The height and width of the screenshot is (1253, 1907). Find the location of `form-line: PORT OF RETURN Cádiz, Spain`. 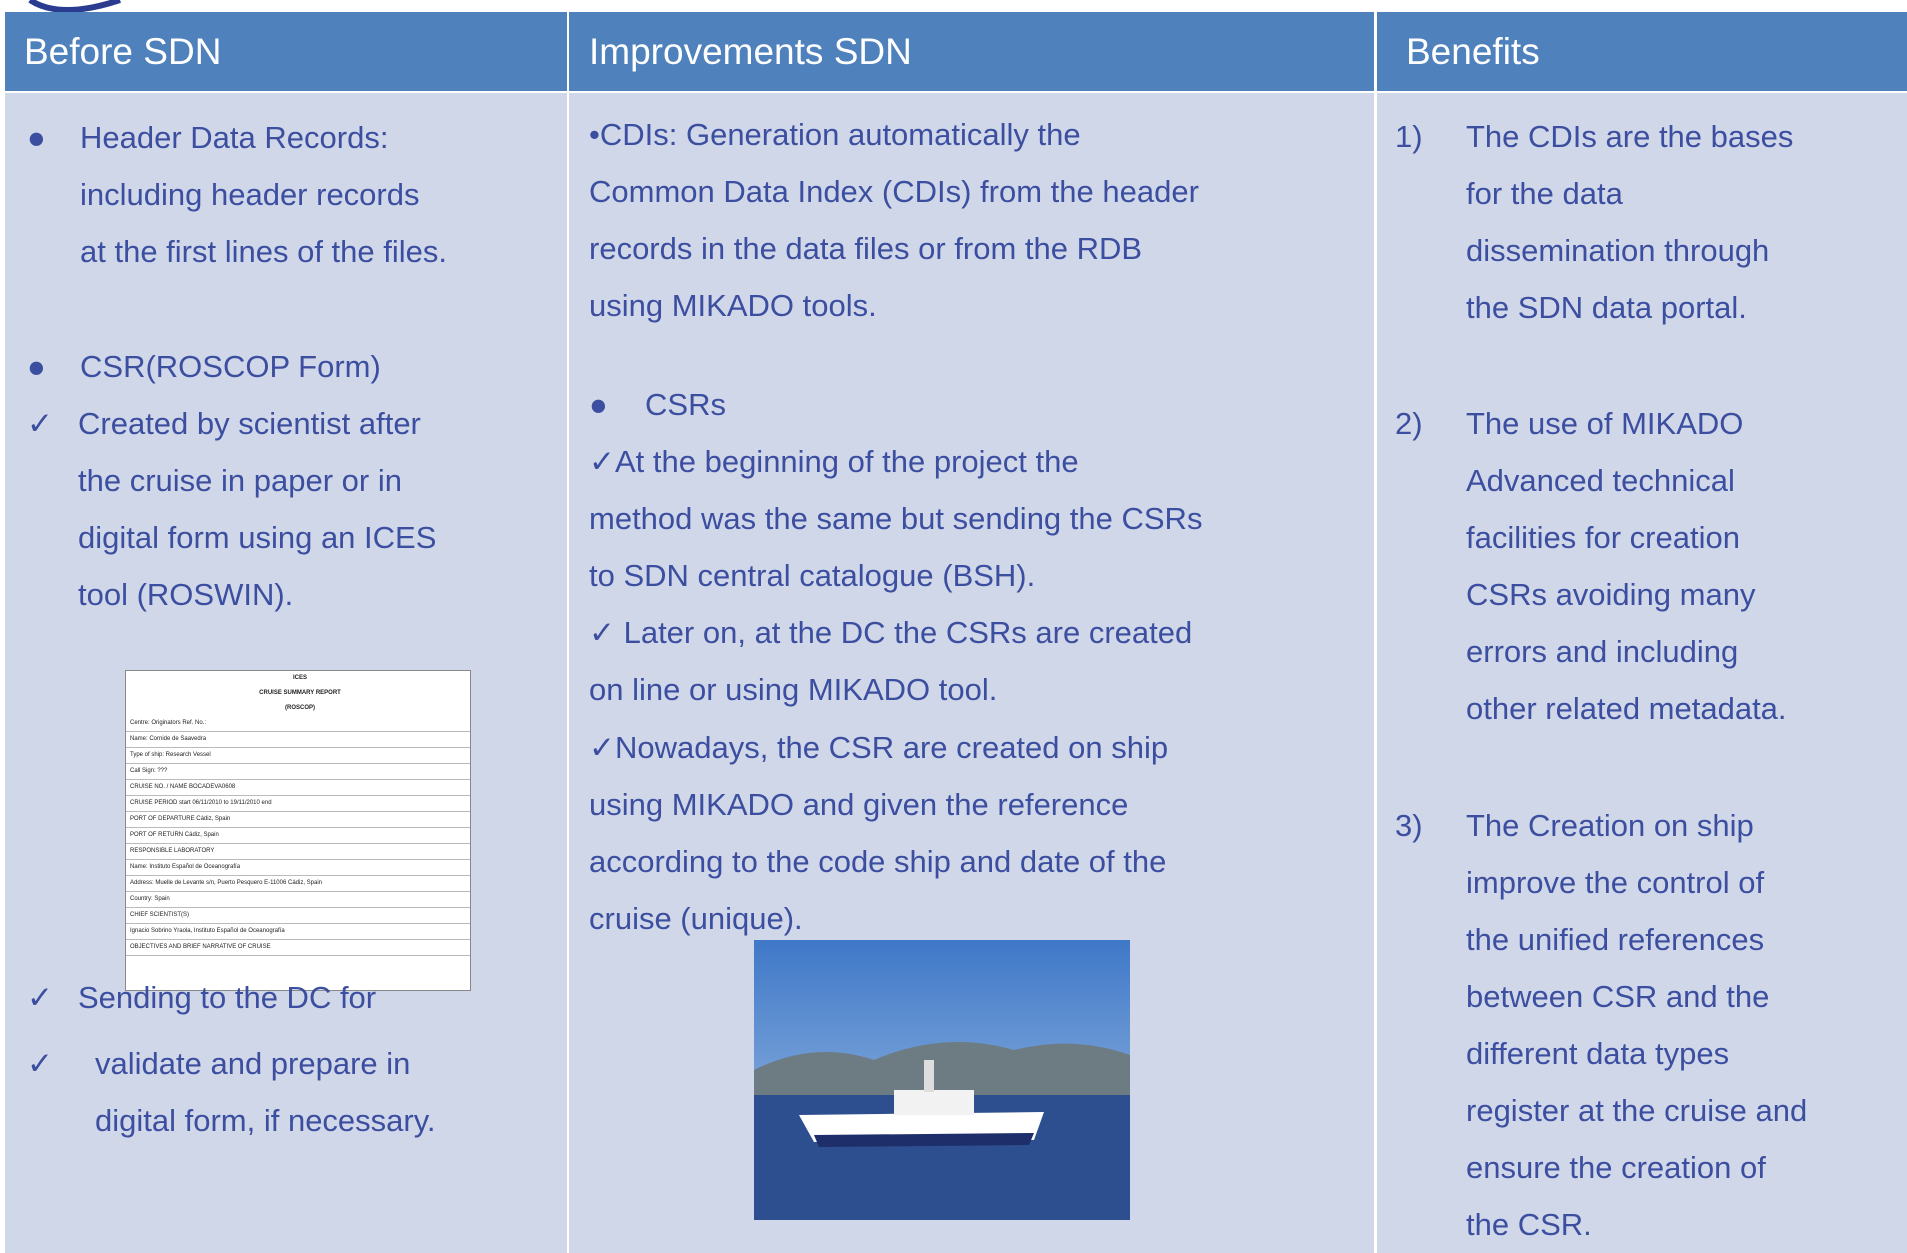

form-line: PORT OF RETURN Cádiz, Spain is located at coordinates (298, 836).